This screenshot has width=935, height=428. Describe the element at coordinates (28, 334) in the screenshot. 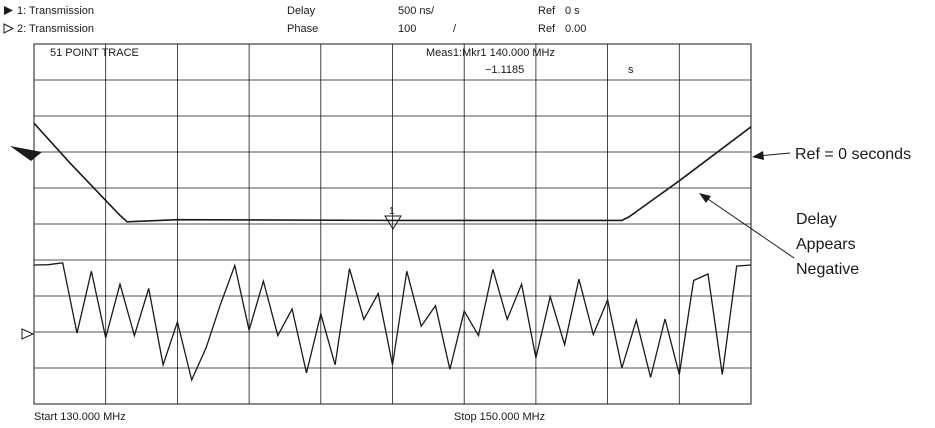

I see `ref-position-arrow-icon` at that location.